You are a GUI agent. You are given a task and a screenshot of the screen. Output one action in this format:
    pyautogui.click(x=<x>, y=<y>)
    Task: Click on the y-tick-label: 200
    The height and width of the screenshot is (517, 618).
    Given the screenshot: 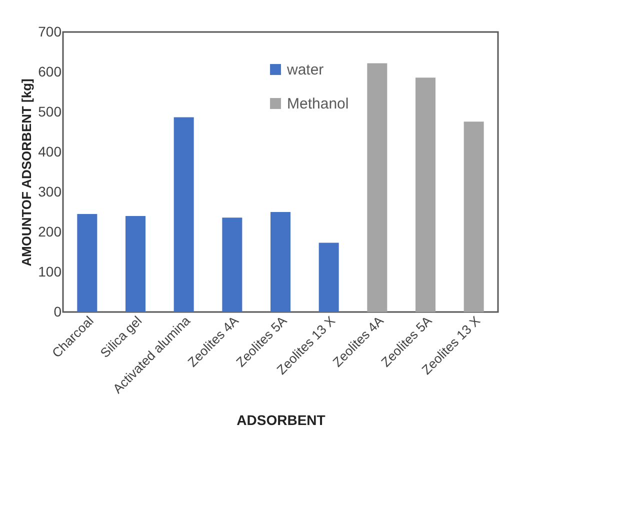 What is the action you would take?
    pyautogui.click(x=50, y=232)
    